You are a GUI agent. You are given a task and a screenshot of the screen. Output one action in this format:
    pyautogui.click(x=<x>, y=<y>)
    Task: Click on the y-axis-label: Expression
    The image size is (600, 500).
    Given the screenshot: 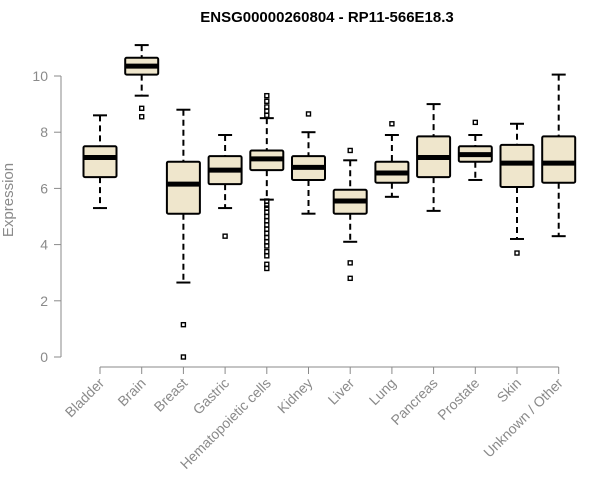 What is the action you would take?
    pyautogui.click(x=8, y=200)
    